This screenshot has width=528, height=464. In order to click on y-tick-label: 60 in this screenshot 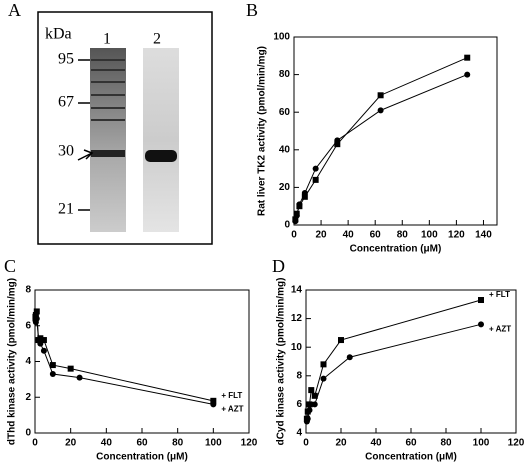, I will do `click(285, 112)`.